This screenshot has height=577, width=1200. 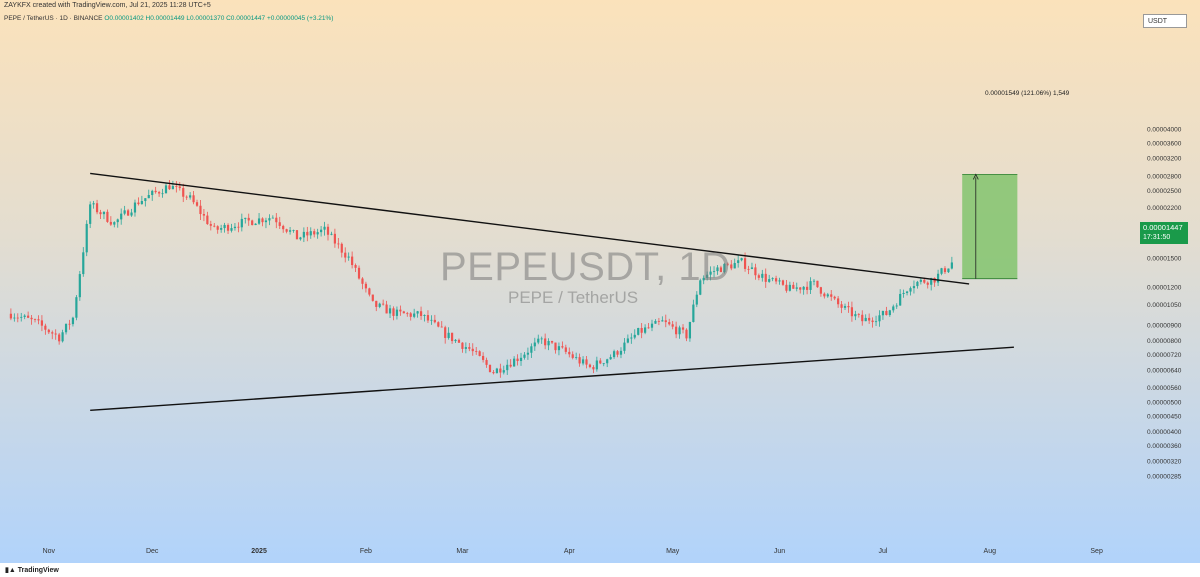 What do you see at coordinates (1096, 551) in the screenshot?
I see `time-tick-label: Sep` at bounding box center [1096, 551].